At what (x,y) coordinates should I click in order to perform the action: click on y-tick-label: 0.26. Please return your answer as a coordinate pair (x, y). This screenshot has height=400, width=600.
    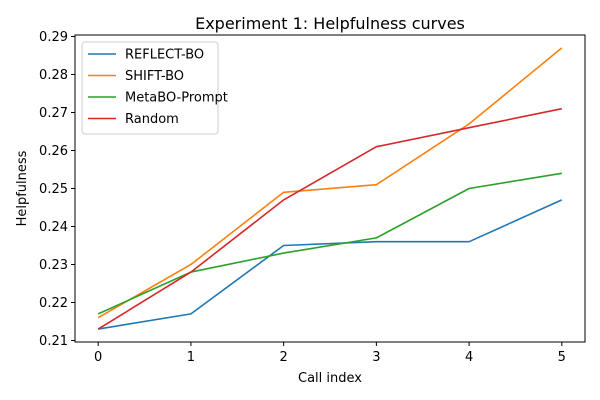
    Looking at the image, I should click on (53, 151).